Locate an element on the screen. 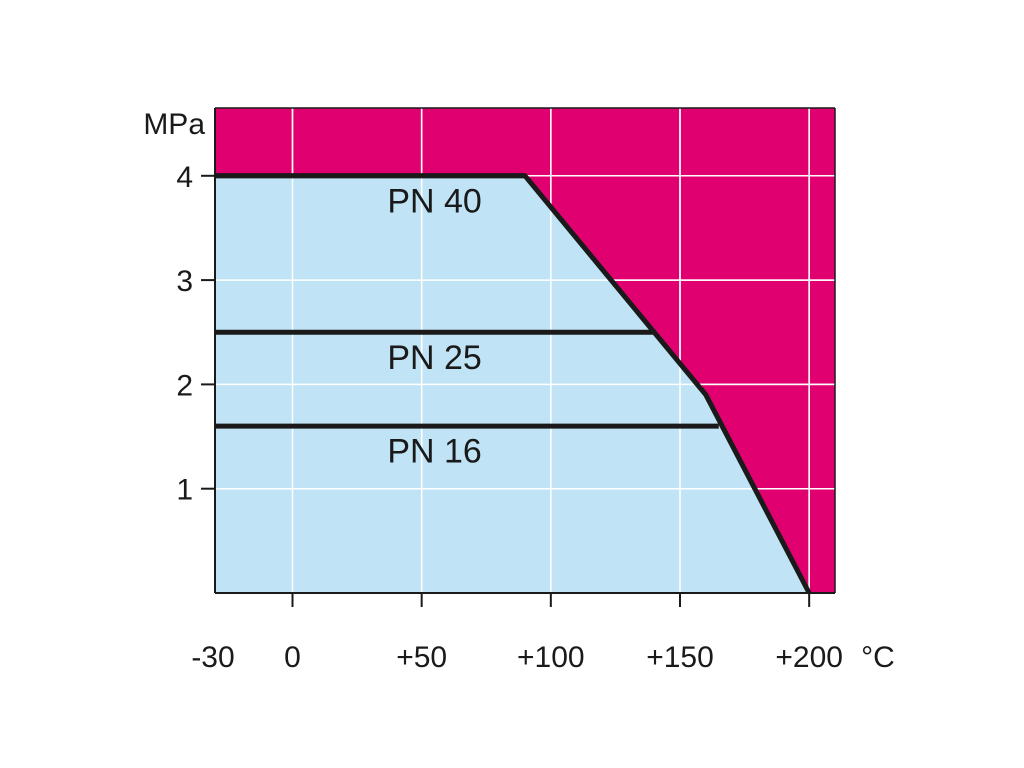 This screenshot has width=1024, height=768. x-tick-label-4: +150 is located at coordinates (680, 657).